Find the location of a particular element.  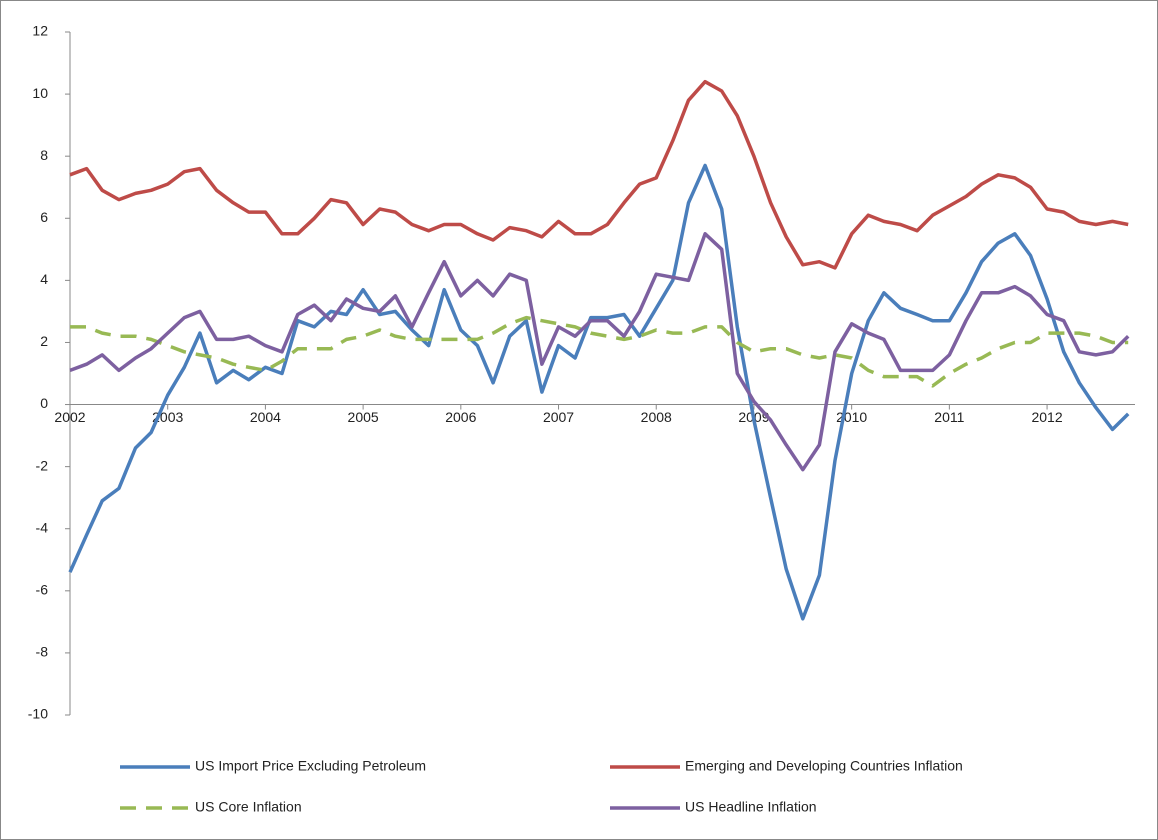

x-tick-label: 2005 is located at coordinates (363, 417).